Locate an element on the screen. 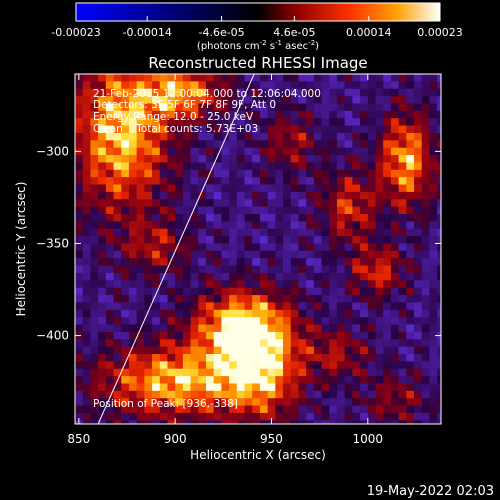 The image size is (500, 500). colorbar-tick-label: 4.6e-05 is located at coordinates (294, 32).